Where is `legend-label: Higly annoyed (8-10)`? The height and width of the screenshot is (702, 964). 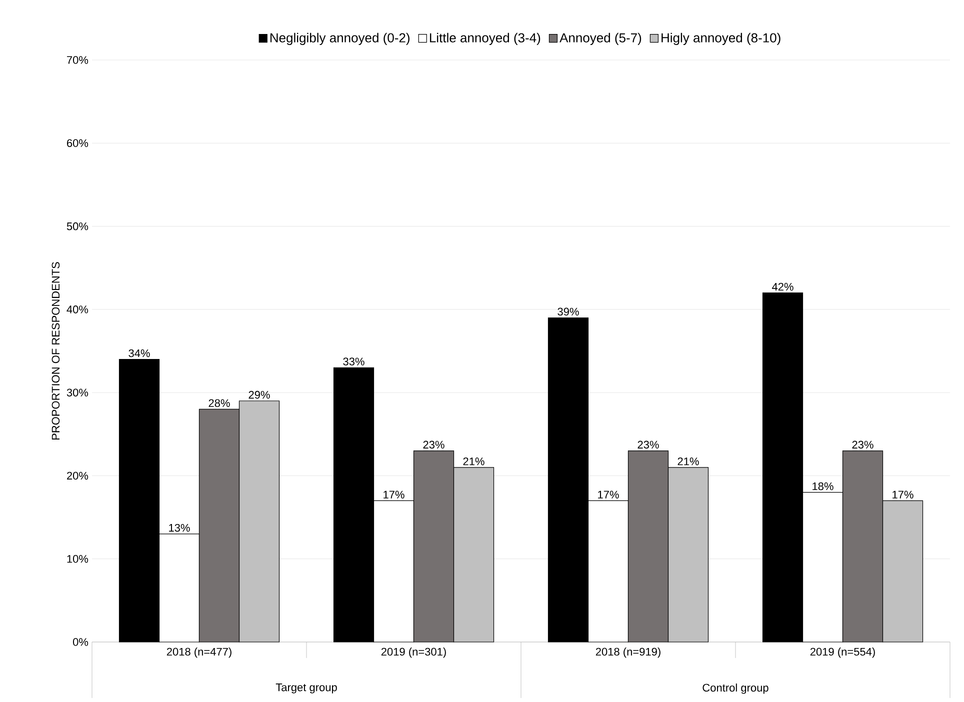
legend-label: Higly annoyed (8-10) is located at coordinates (721, 38).